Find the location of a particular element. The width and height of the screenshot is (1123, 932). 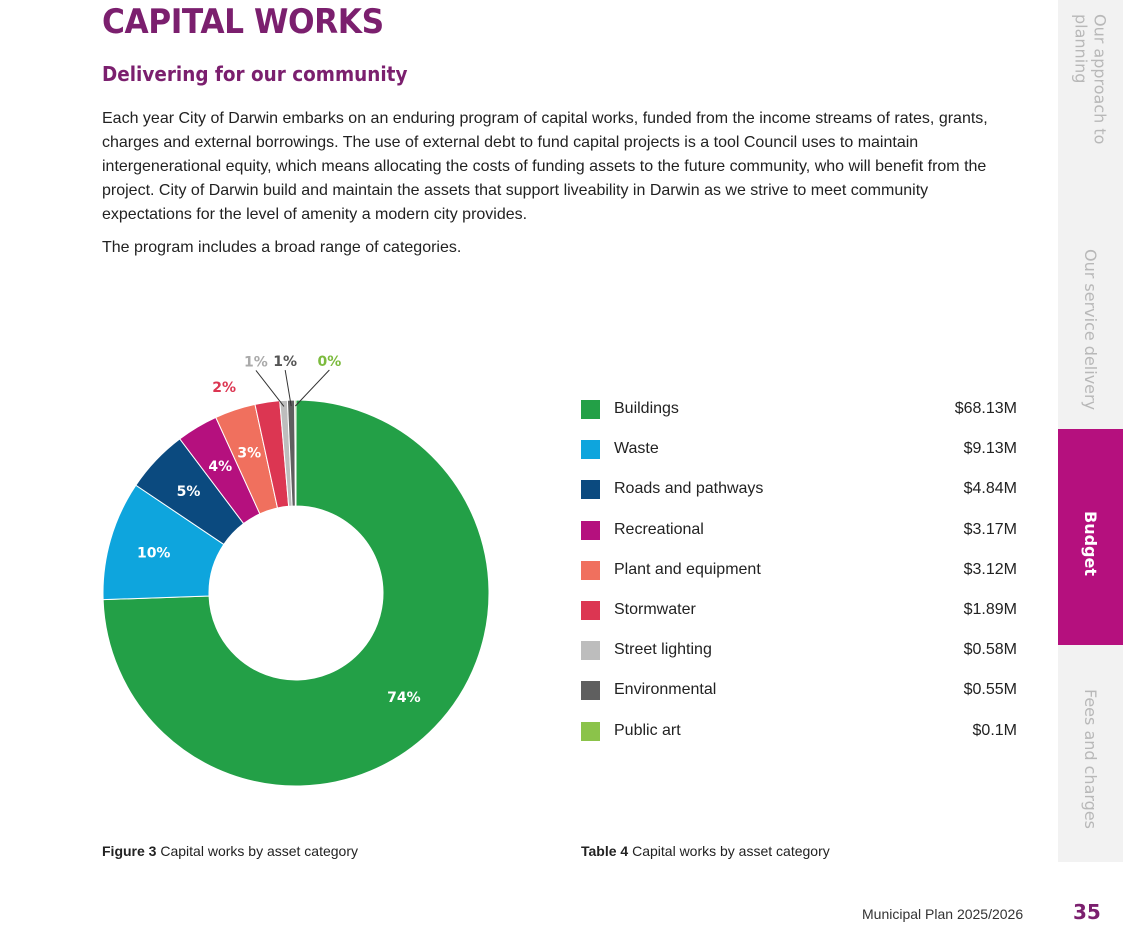

category-value: $0.58M is located at coordinates (990, 650).